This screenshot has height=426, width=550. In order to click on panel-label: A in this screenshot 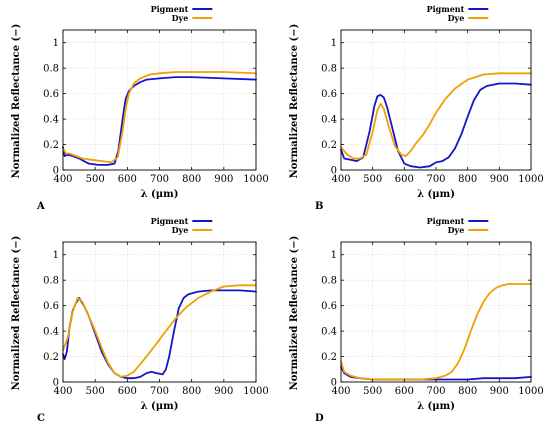, I will do `click(40, 206)`.